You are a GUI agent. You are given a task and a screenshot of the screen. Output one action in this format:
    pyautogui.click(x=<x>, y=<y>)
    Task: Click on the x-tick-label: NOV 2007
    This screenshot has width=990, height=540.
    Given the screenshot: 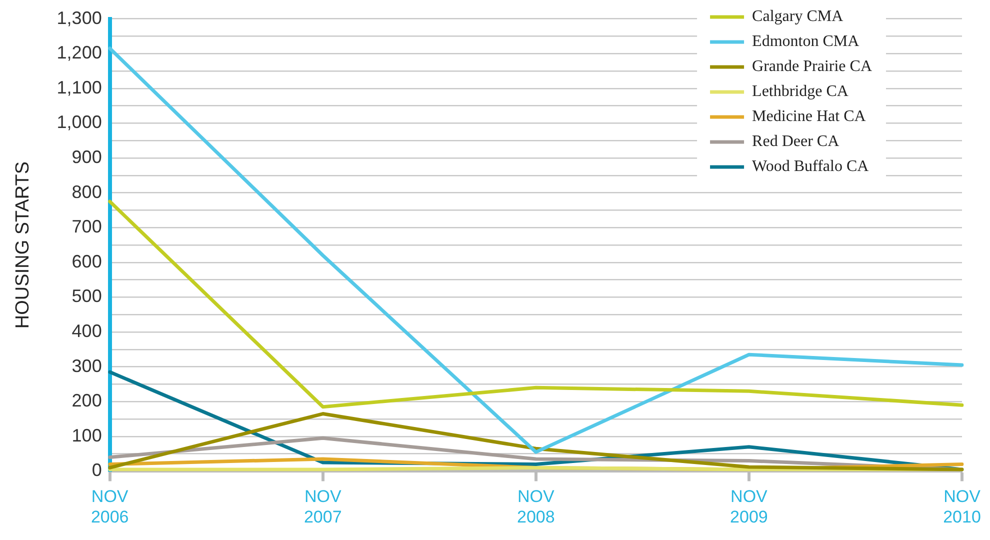 What is the action you would take?
    pyautogui.click(x=323, y=506)
    